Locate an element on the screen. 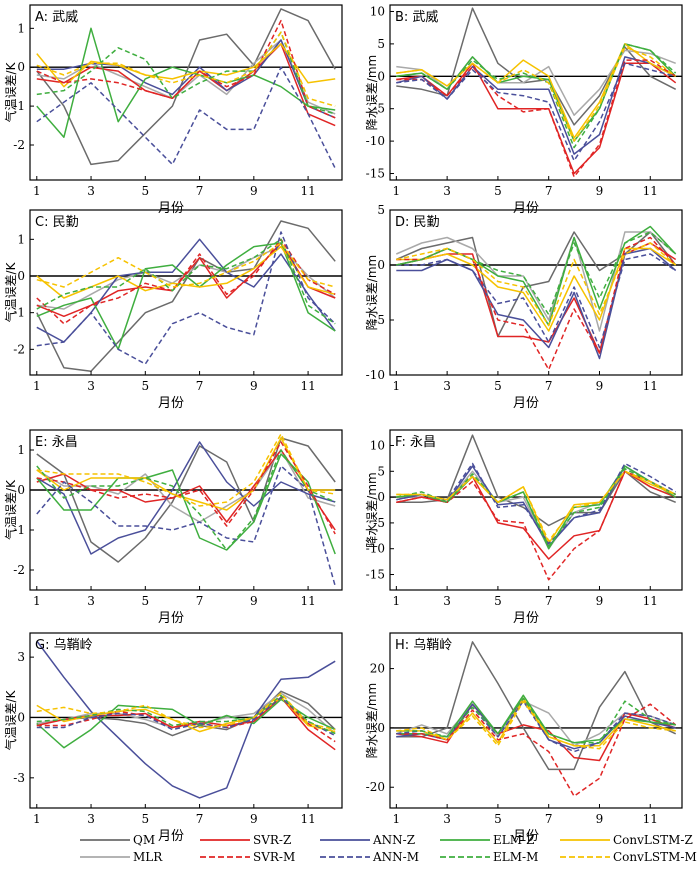 Image resolution: width=700 pixels, height=870 pixels. y-tick-label: 3 is located at coordinates (21, 657).